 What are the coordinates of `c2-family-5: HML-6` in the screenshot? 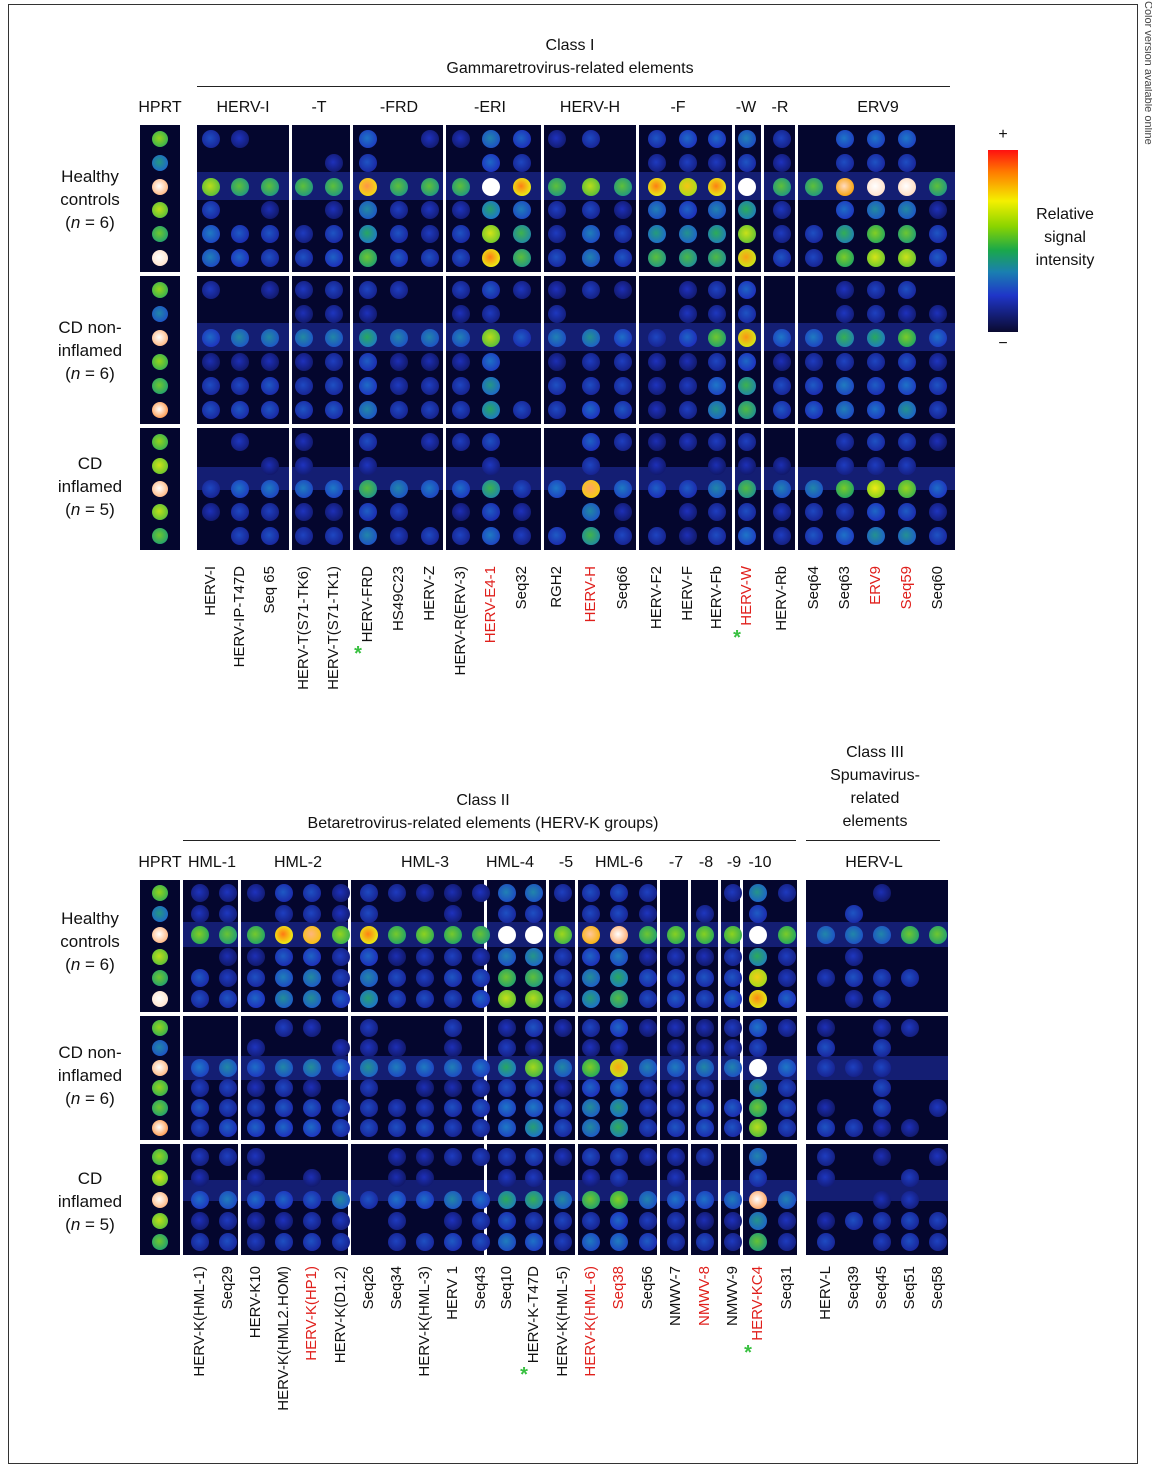 It's located at (618, 862).